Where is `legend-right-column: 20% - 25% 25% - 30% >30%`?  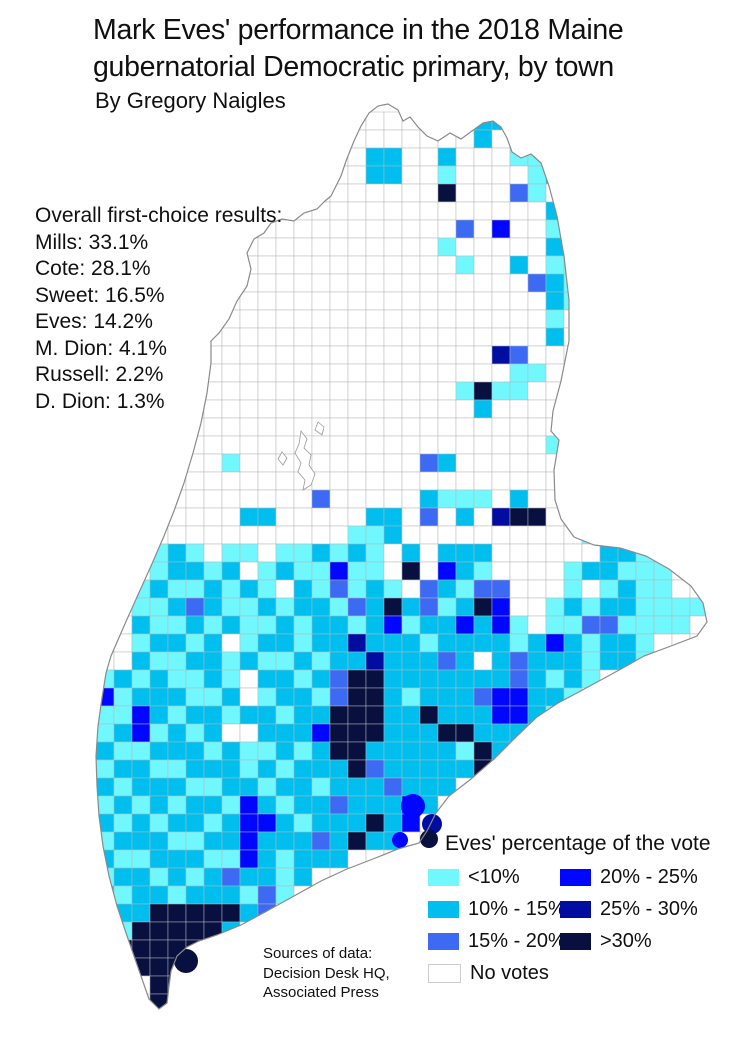 legend-right-column: 20% - 25% 25% - 30% >30% is located at coordinates (653, 925).